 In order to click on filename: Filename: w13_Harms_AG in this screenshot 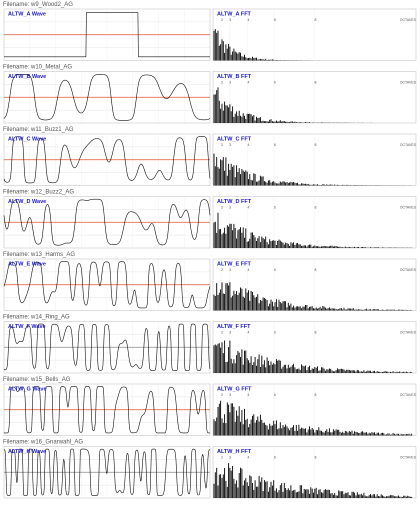, I will do `click(39, 255)`.